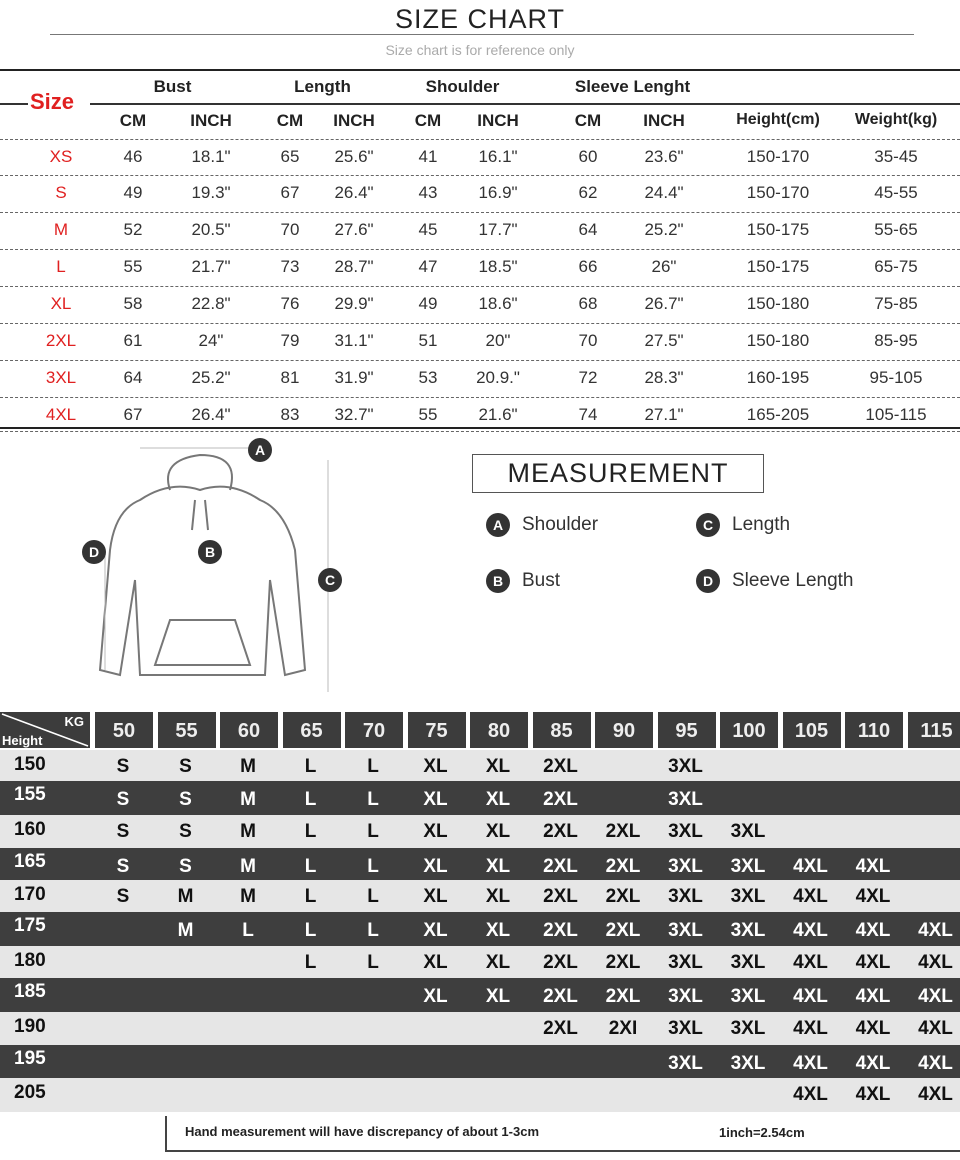 The height and width of the screenshot is (1160, 960). What do you see at coordinates (290, 229) in the screenshot?
I see `size-cell: 70` at bounding box center [290, 229].